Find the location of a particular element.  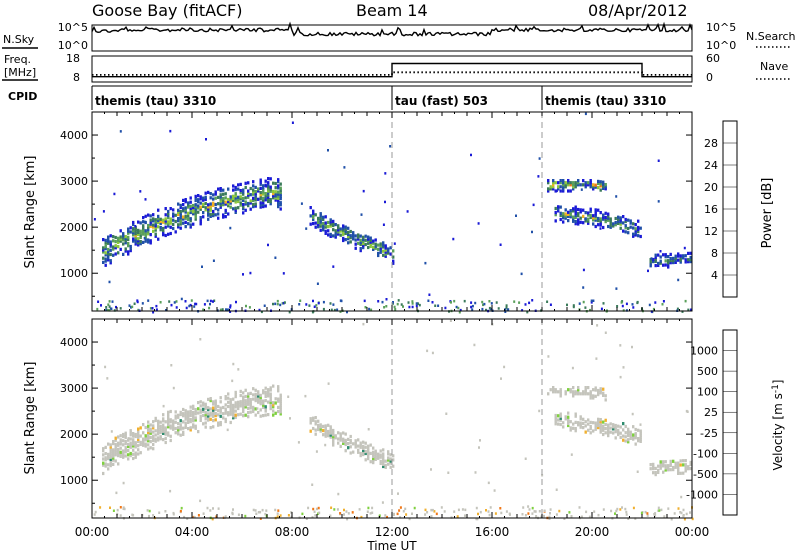

nsearch-tick-top: 10^5 is located at coordinates (721, 27).